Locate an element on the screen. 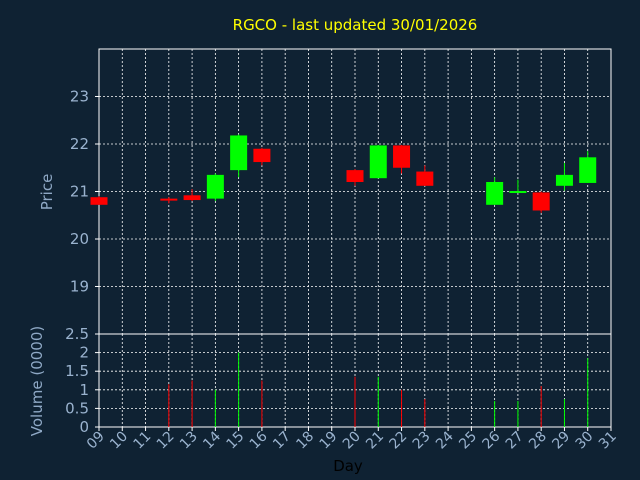  x-tick-label: 29 is located at coordinates (561, 441).